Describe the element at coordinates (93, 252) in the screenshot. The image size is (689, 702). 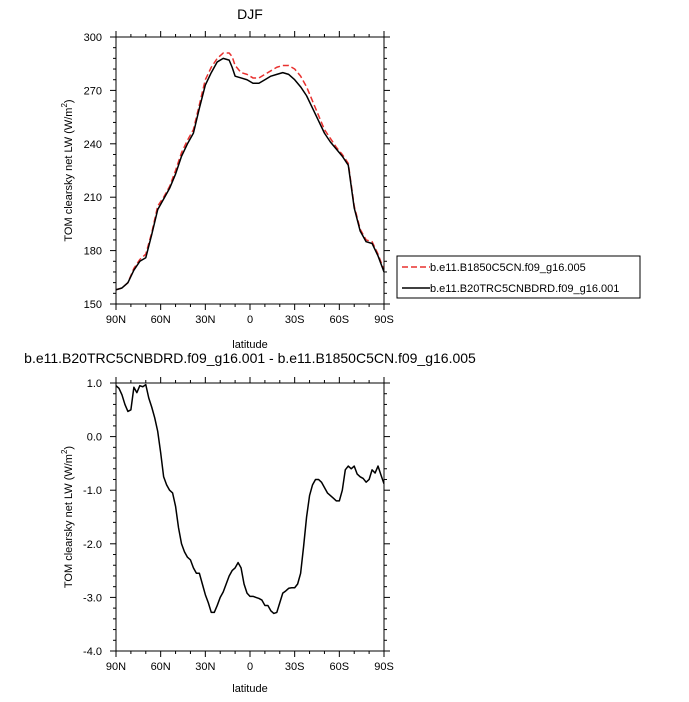
I see `y-tick-label: 180` at that location.